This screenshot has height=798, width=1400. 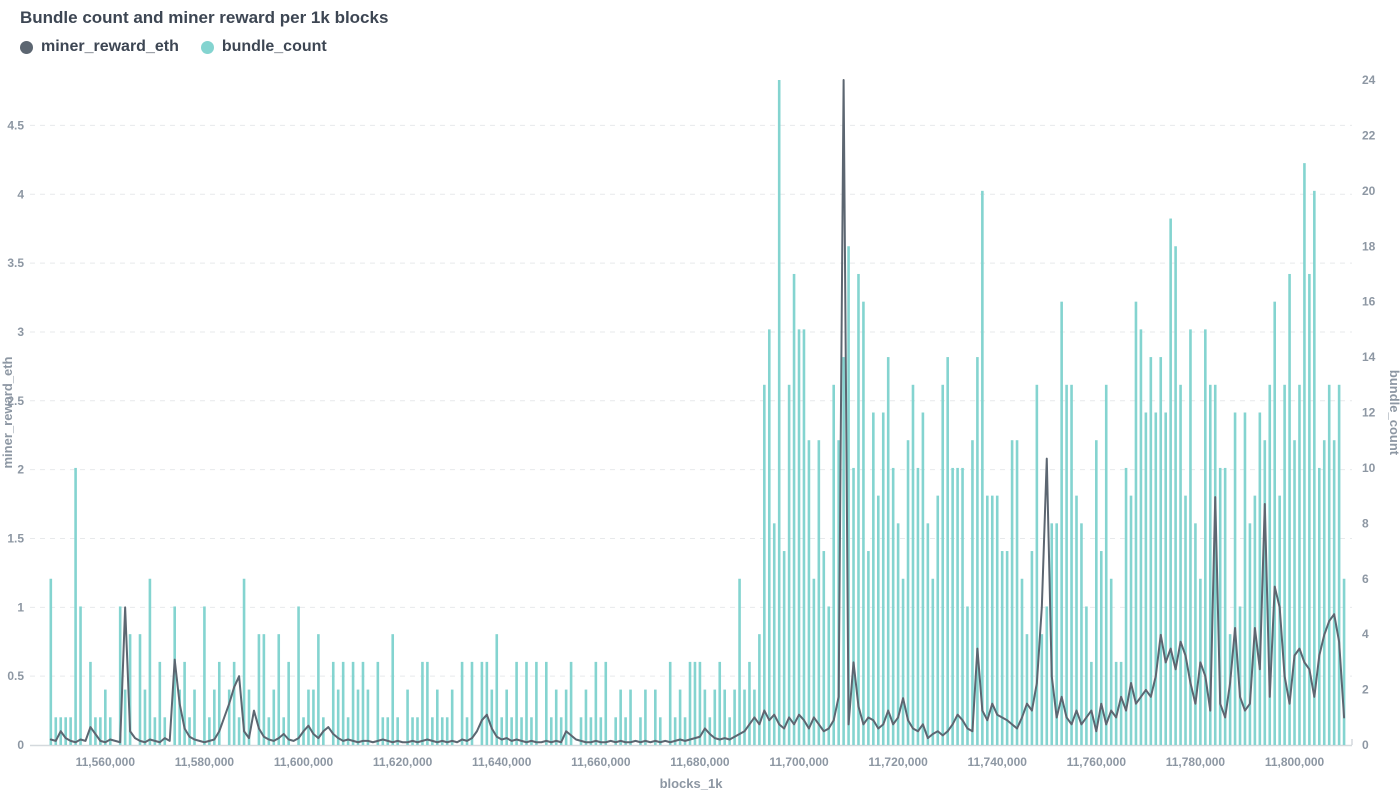 What do you see at coordinates (1393, 413) in the screenshot?
I see `right-axis-title: bundle_count` at bounding box center [1393, 413].